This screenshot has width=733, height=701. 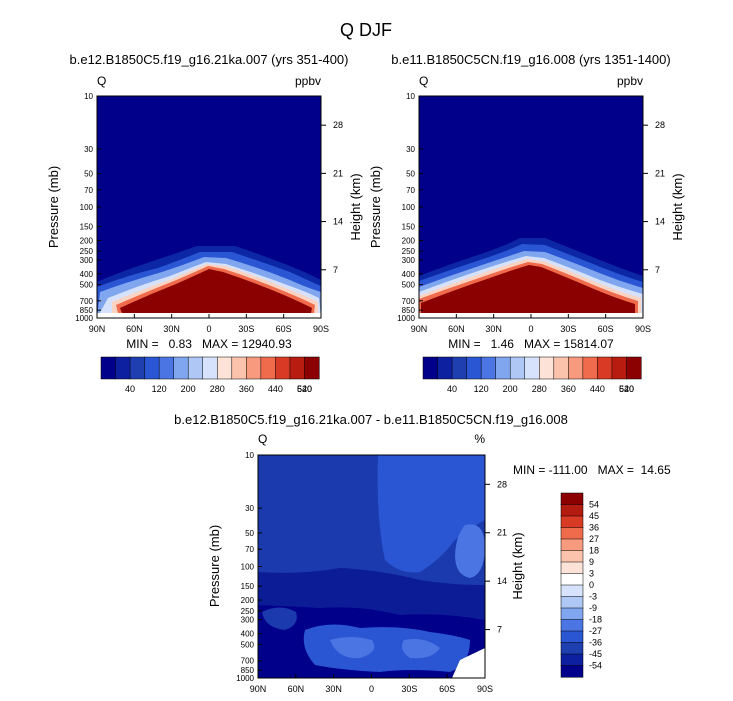 What do you see at coordinates (87, 251) in the screenshot?
I see `y-tick-label: 250` at bounding box center [87, 251].